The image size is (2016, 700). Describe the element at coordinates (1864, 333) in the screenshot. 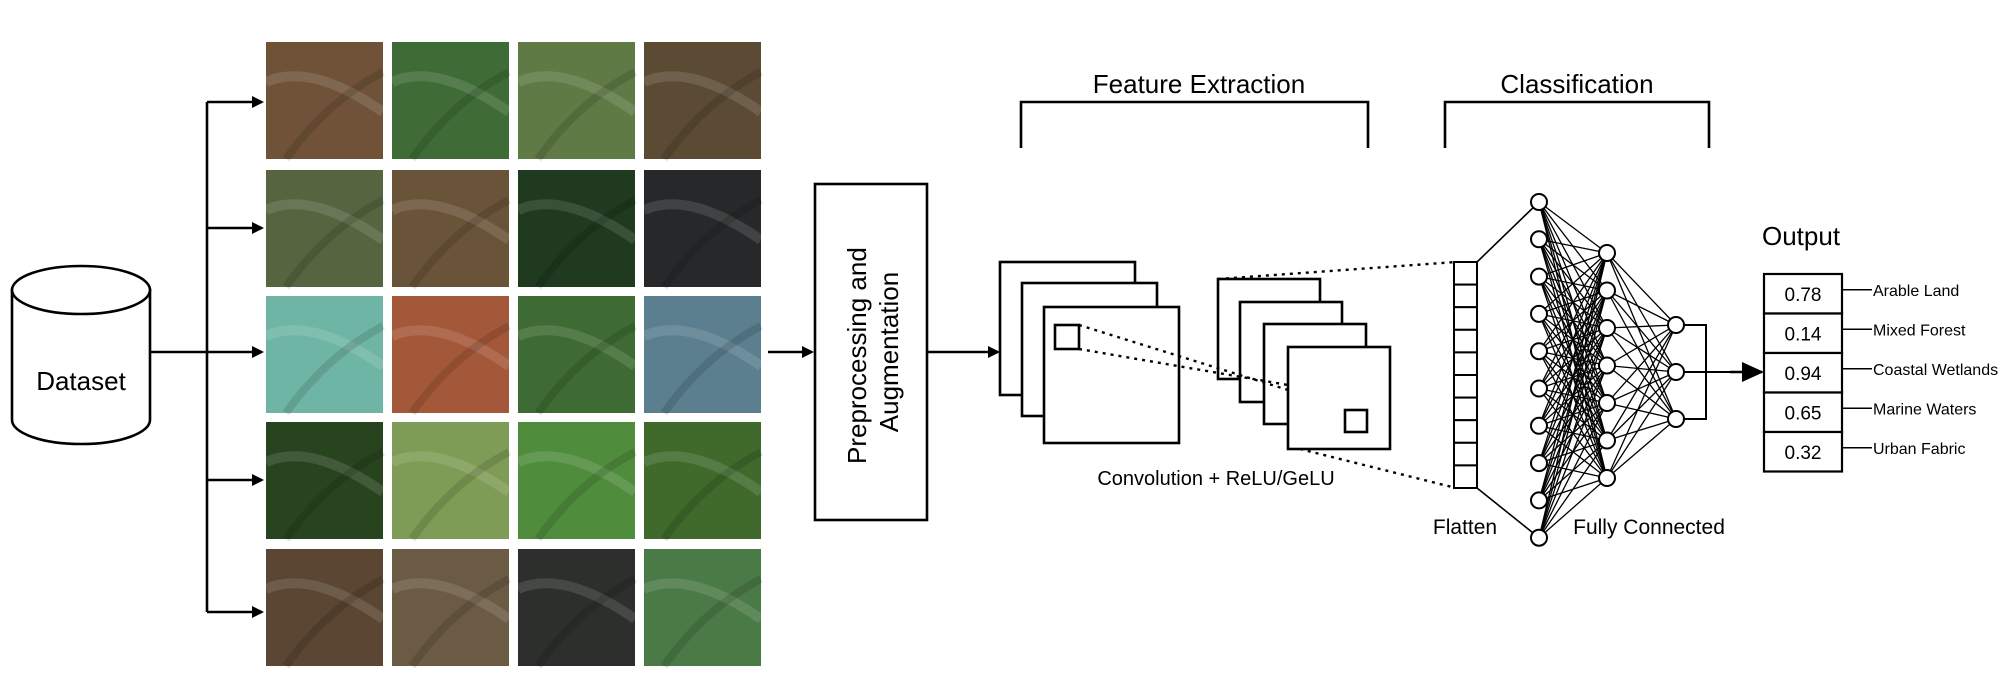

I see `output-row: 0.14 Mixed Forest` at that location.